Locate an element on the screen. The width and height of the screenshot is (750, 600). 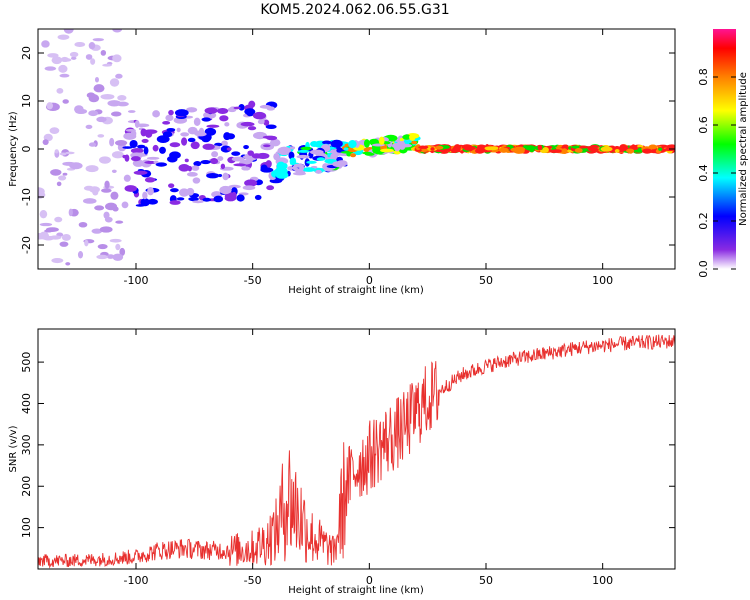
colorbar-axis: 0.0 0.2 0.4 0.6 0.8 is located at coordinates (716, 173).